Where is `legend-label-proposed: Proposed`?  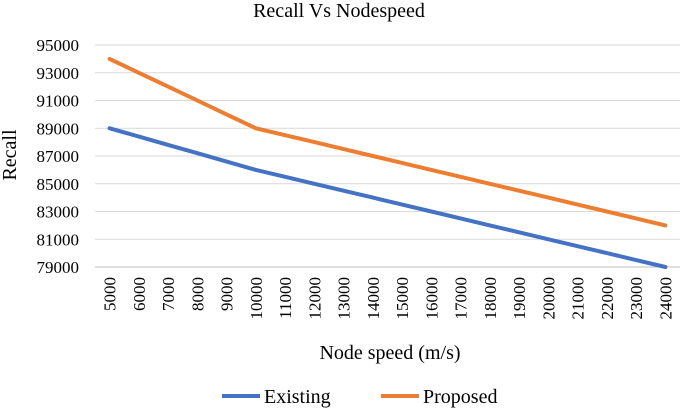 legend-label-proposed: Proposed is located at coordinates (460, 397).